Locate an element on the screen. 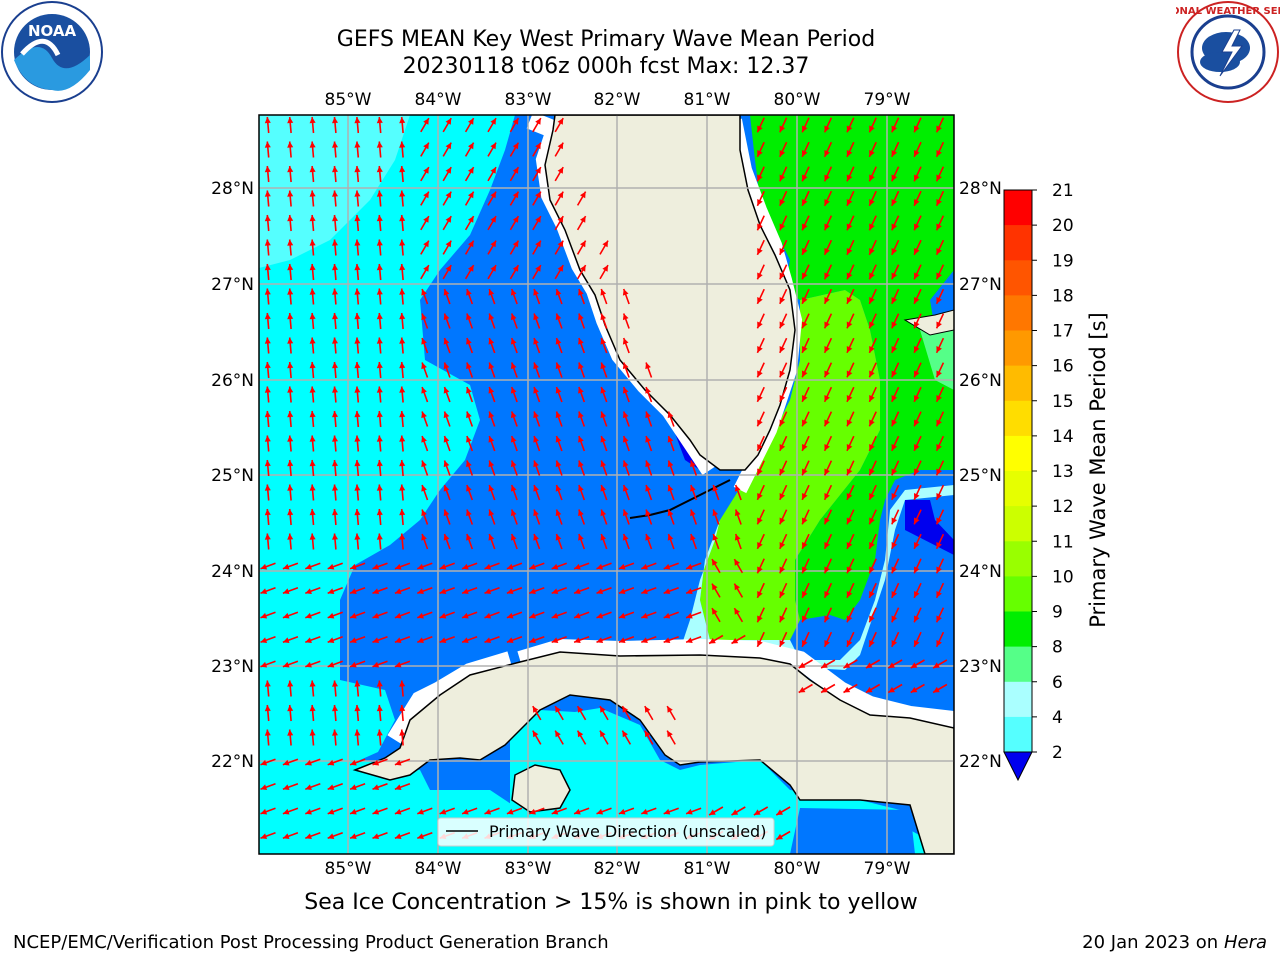  colorbar-tick-label: 2 is located at coordinates (1057, 753).